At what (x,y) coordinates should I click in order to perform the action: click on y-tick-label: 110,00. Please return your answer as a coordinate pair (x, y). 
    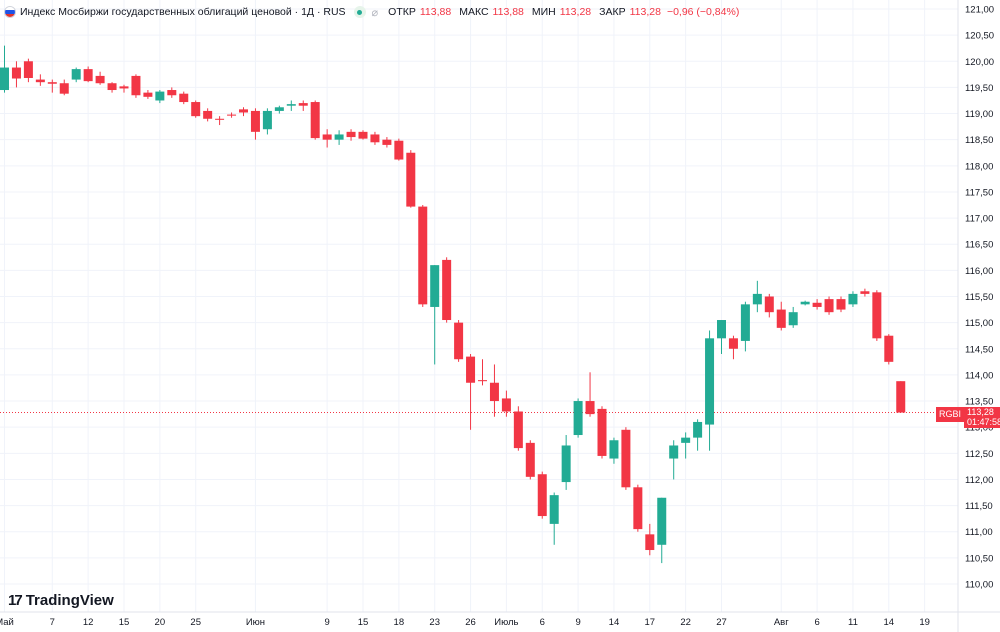
    Looking at the image, I should click on (979, 585).